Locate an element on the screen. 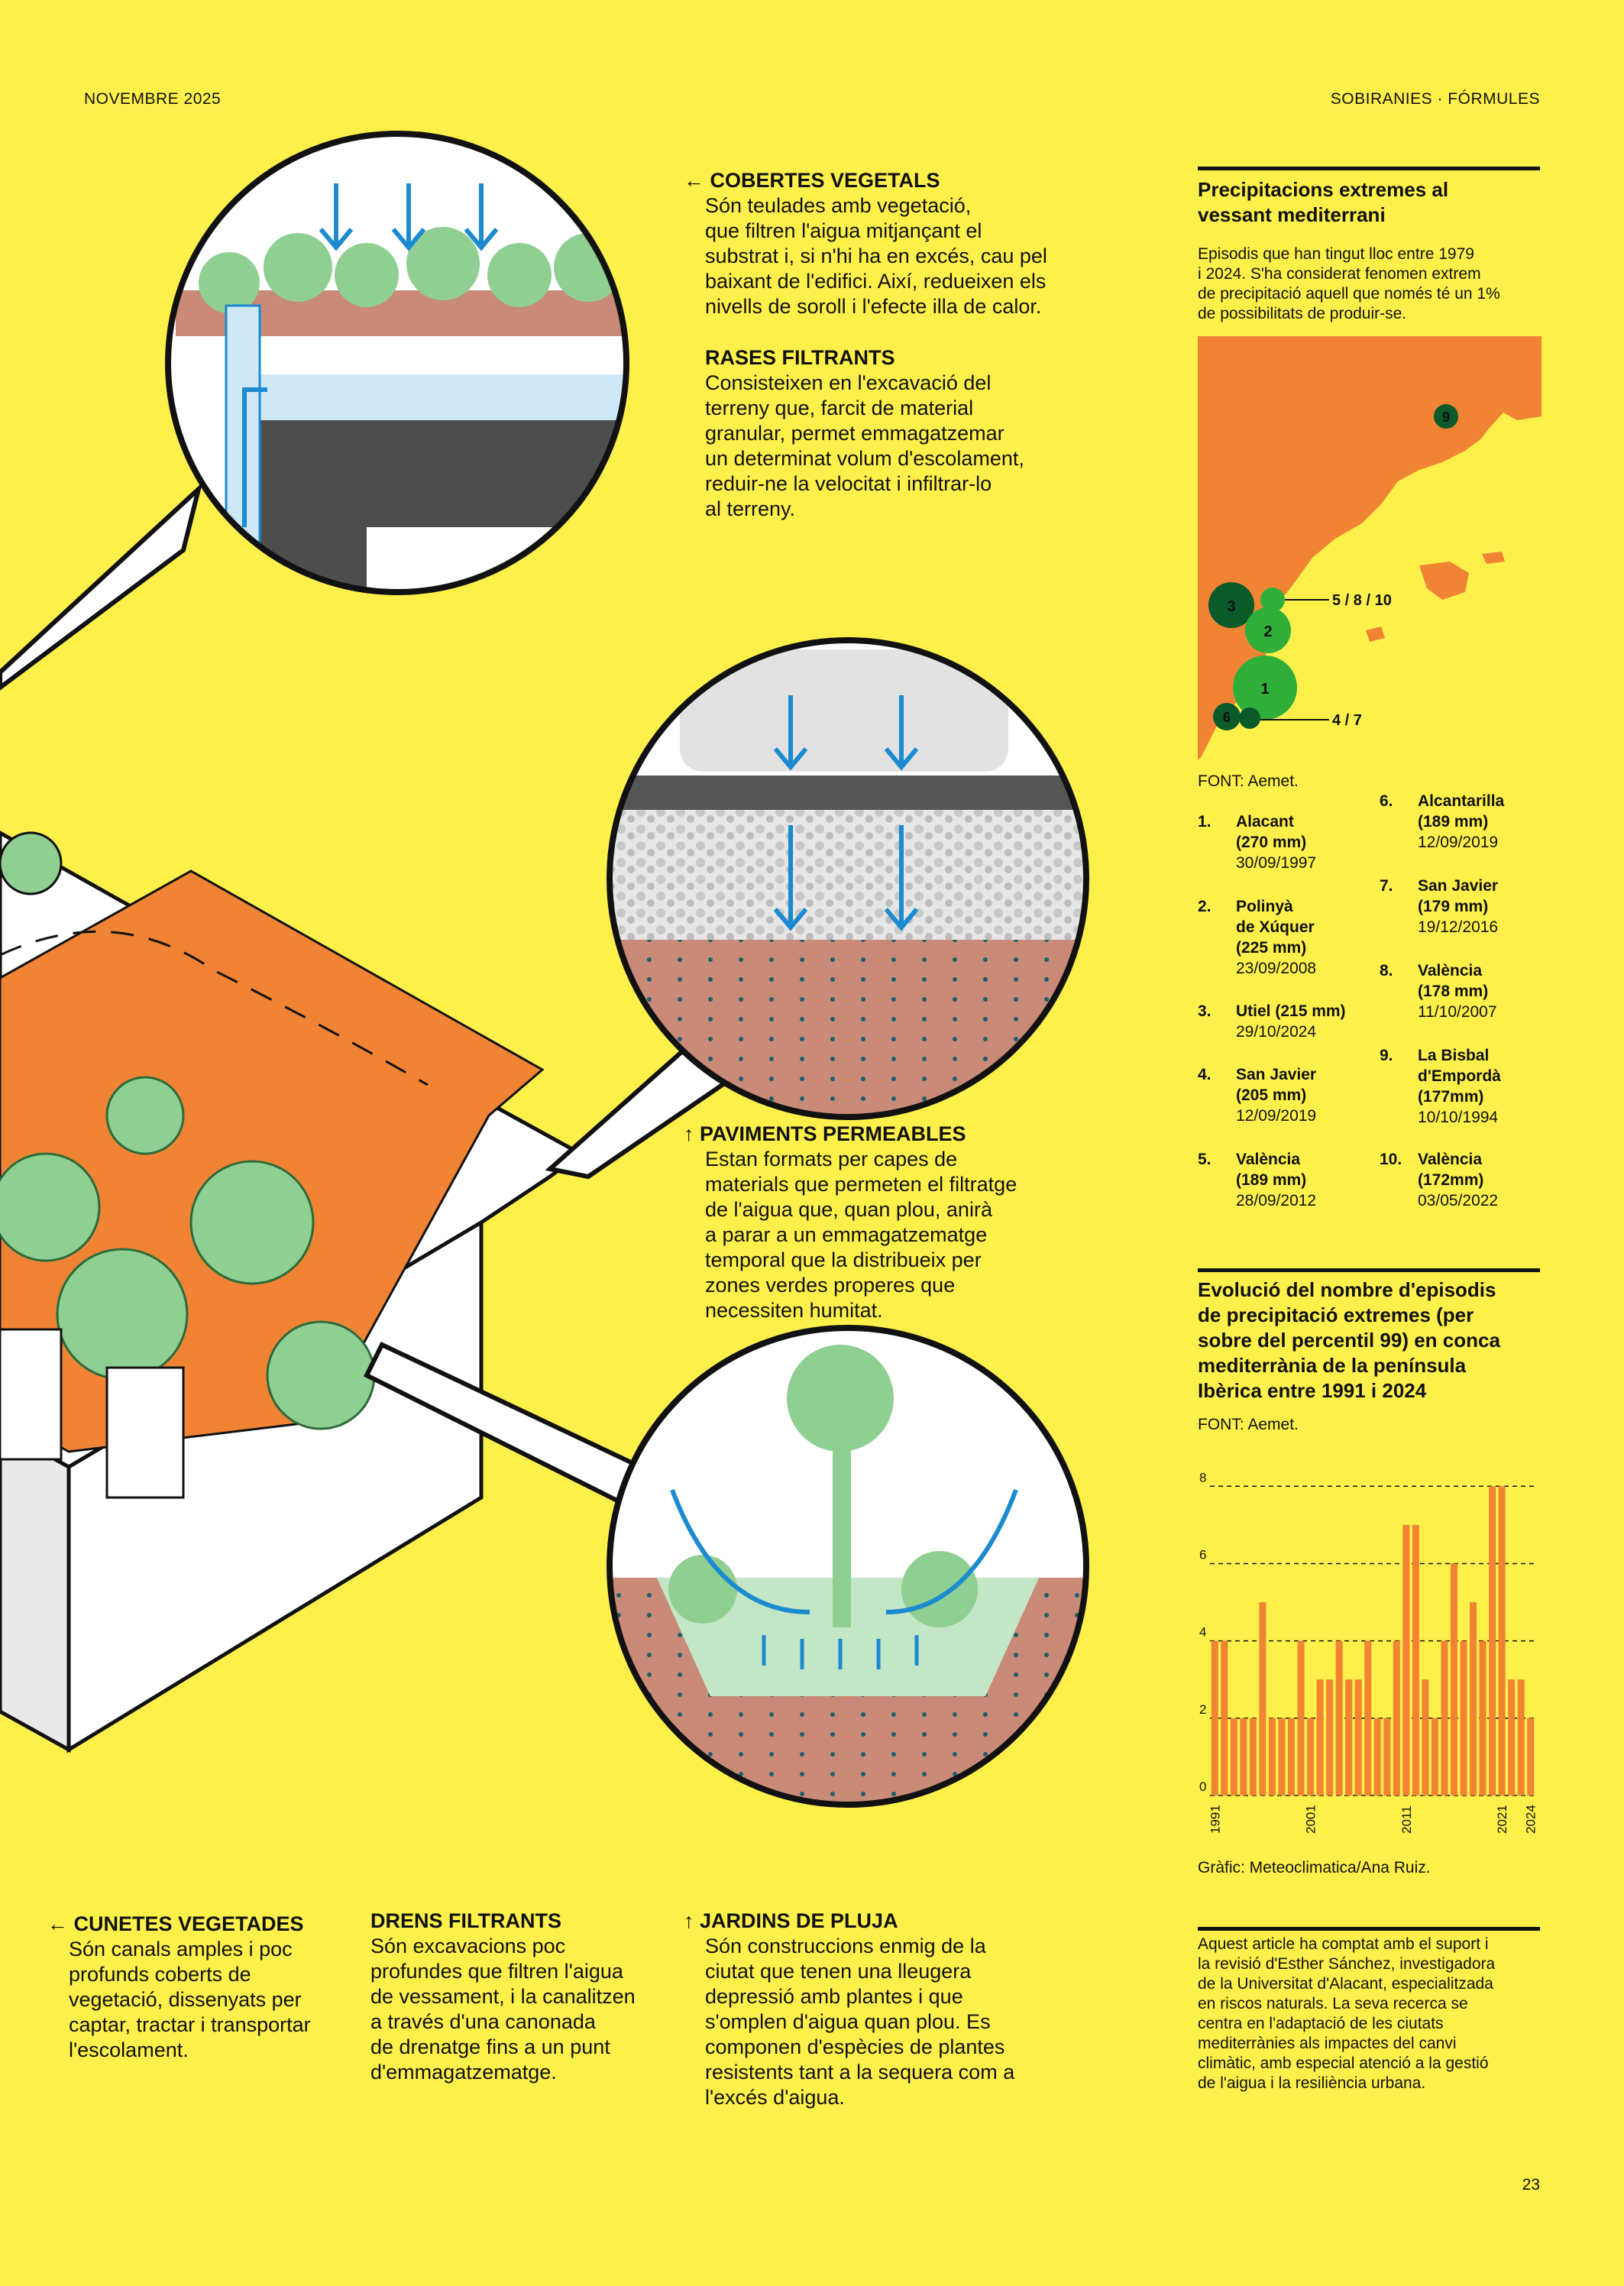 The width and height of the screenshot is (1624, 2286). section-title: RASES FILTRANTS is located at coordinates (800, 357).